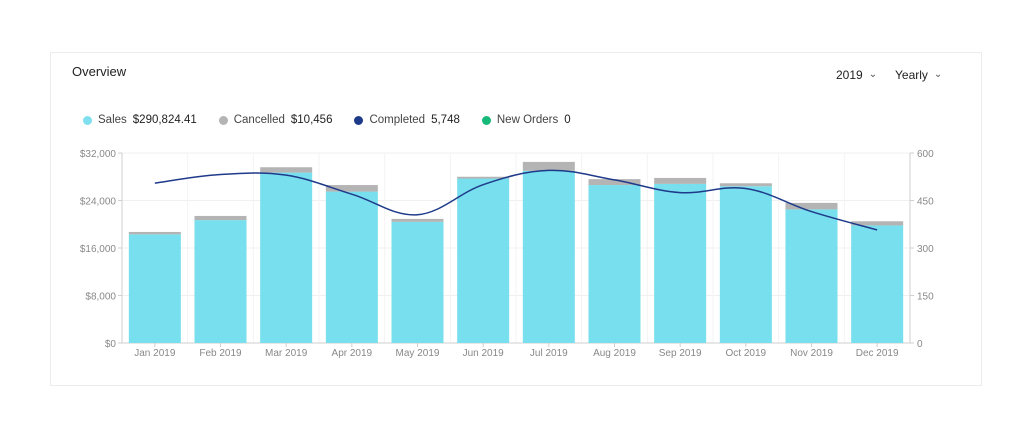 This screenshot has height=435, width=1035. What do you see at coordinates (445, 120) in the screenshot?
I see `legend-value: 5,748` at bounding box center [445, 120].